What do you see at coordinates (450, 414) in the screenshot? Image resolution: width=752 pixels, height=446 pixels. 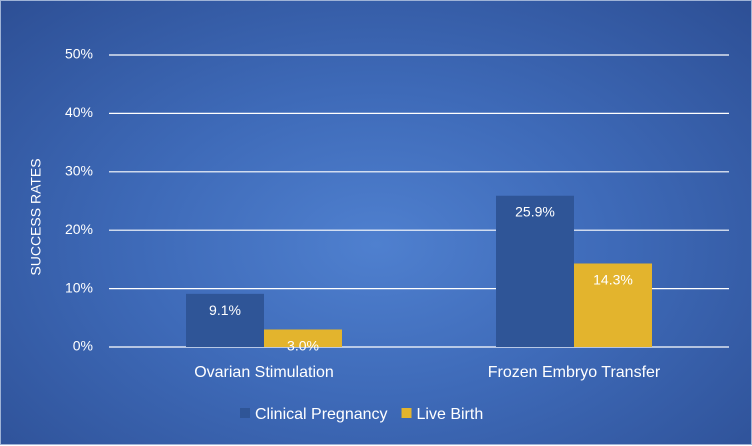 I see `legend-entry: Live Birth` at bounding box center [450, 414].